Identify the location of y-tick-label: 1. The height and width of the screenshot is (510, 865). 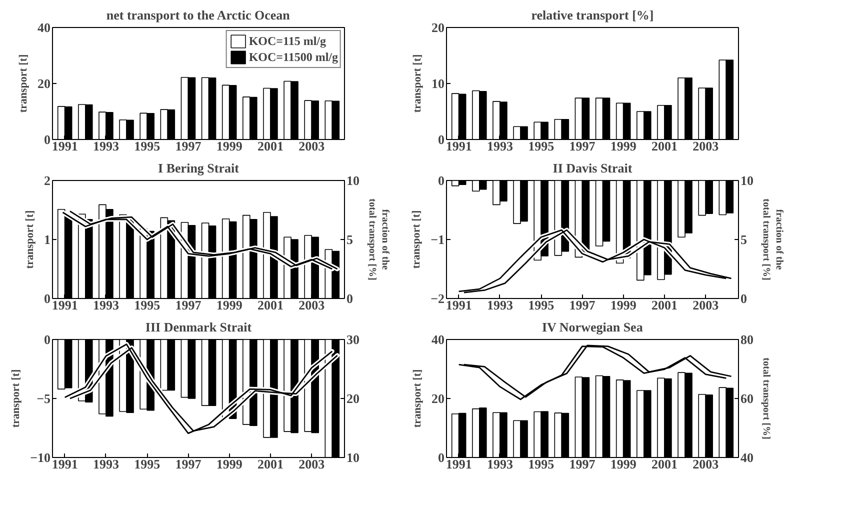
(47, 239).